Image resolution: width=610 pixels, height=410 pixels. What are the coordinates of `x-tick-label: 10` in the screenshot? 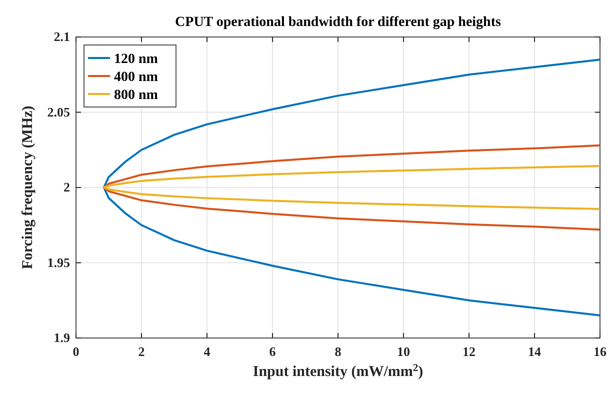 It's located at (403, 351).